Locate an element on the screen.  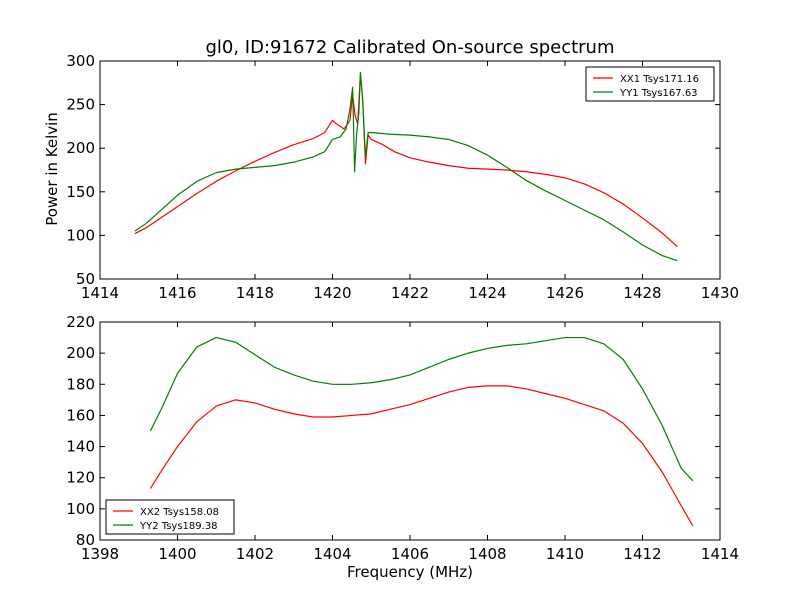
bottom-plot-x-tick-label: 1410 is located at coordinates (565, 554).